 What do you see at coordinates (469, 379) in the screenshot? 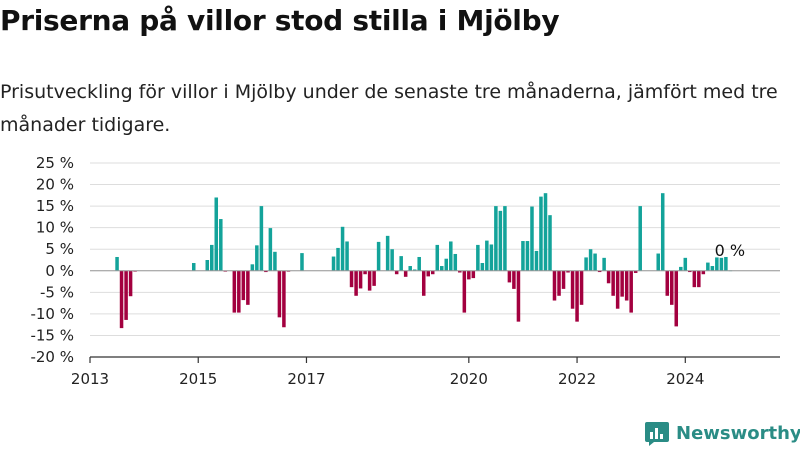
I see `x-tick-label: 2020` at bounding box center [469, 379].